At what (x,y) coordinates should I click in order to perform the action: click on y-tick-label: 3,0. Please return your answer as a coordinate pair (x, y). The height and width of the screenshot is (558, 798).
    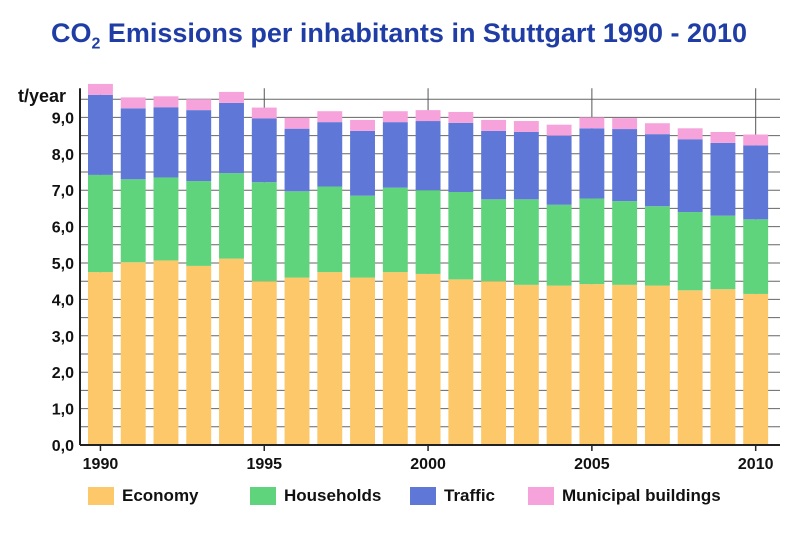
    Looking at the image, I should click on (63, 337).